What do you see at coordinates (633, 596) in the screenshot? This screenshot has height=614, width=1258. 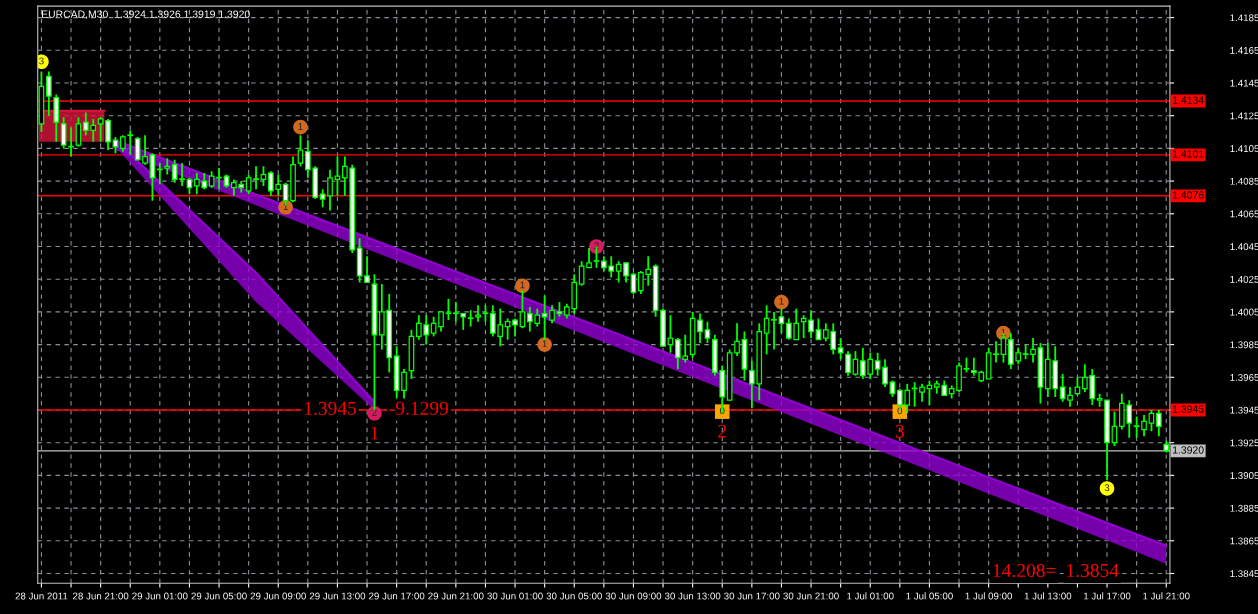 I see `x-tick-label: 30 Jun 09:00` at bounding box center [633, 596].